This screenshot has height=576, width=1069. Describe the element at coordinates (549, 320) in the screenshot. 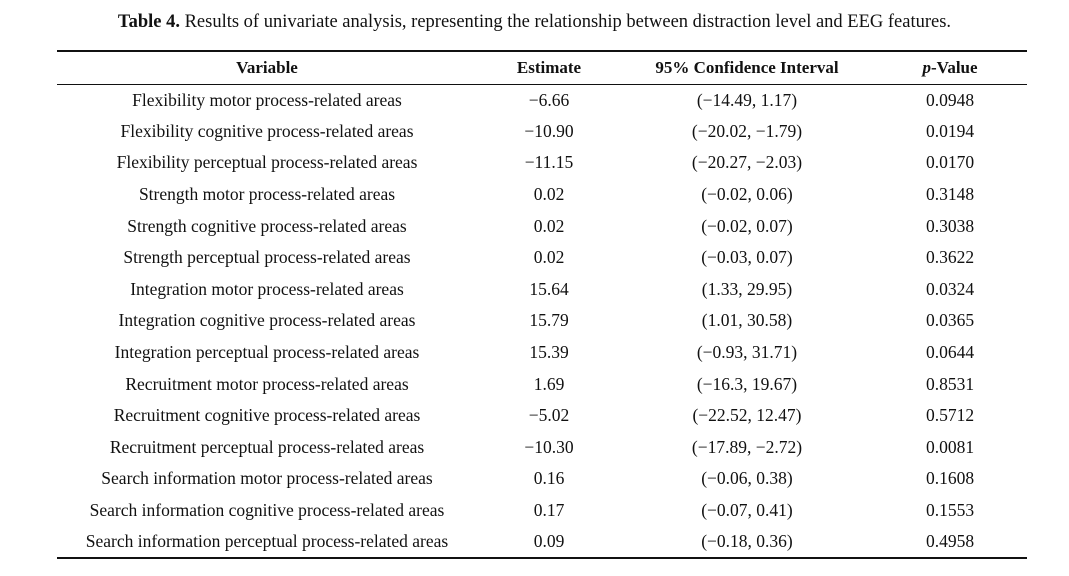

I see `cell-estimate: 15.79` at that location.